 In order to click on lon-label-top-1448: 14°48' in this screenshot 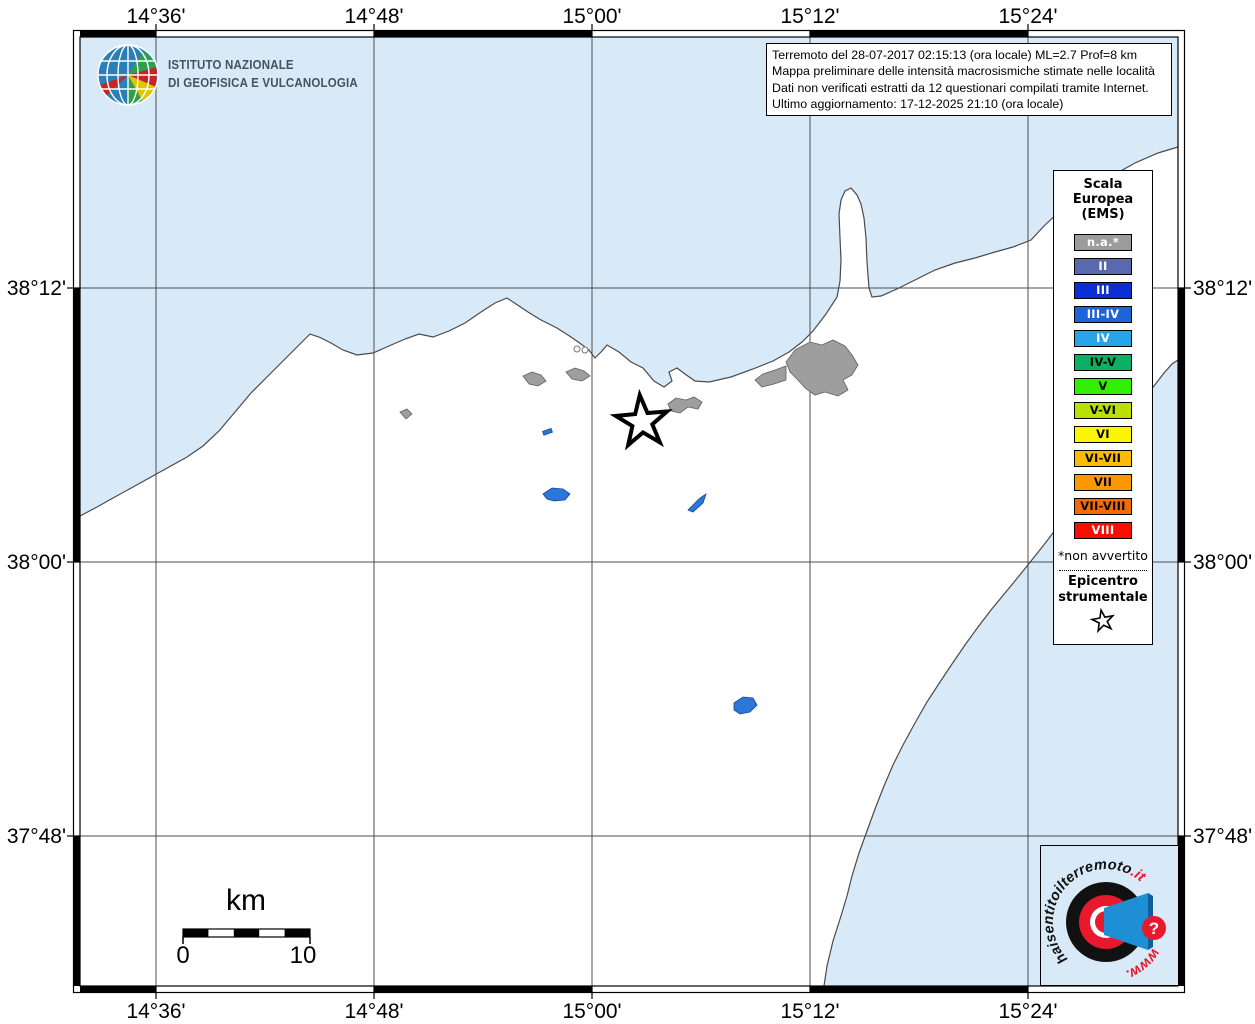, I will do `click(374, 16)`.